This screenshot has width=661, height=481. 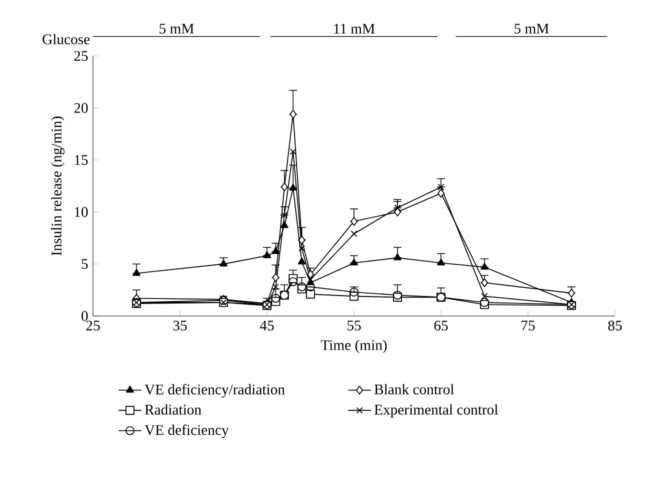 What do you see at coordinates (81, 160) in the screenshot?
I see `y-tick-label: 15` at bounding box center [81, 160].